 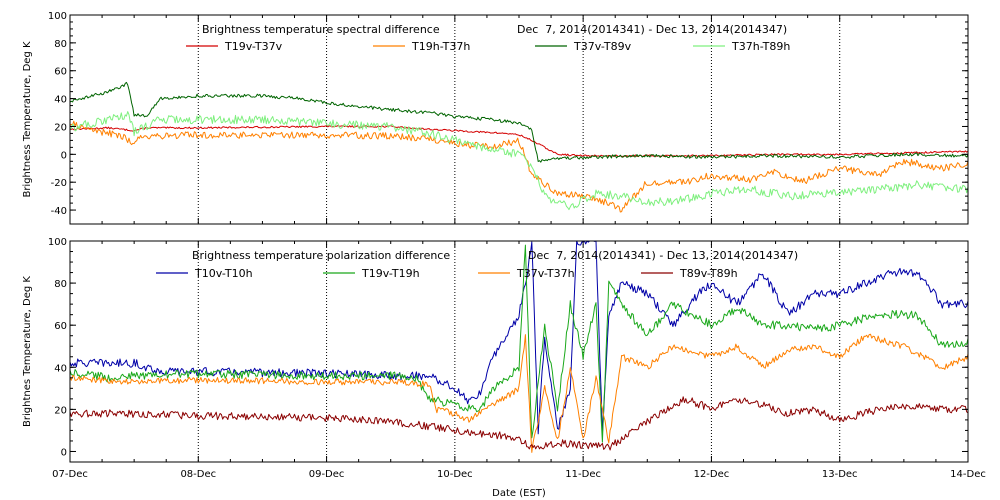 I want to click on y-tick-label: -40, so click(x=59, y=211).